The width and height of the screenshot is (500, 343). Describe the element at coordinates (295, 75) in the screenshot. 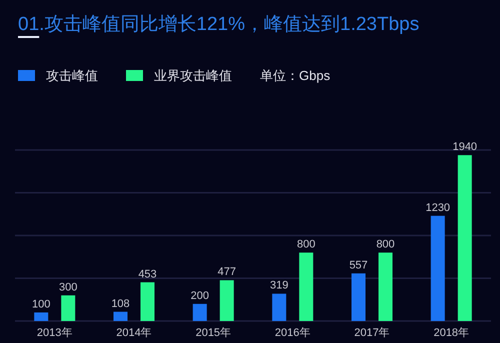

I see `text: 单位：Gbps` at that location.